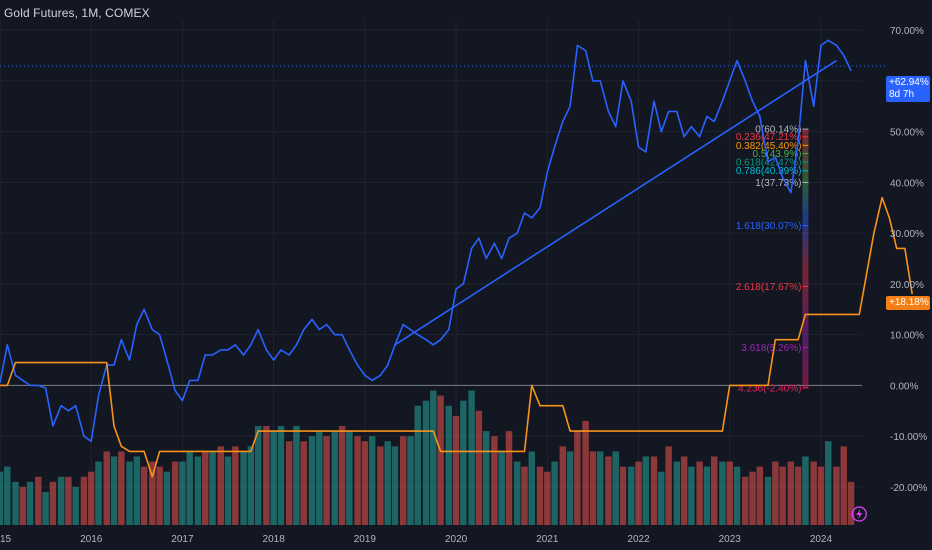  What do you see at coordinates (769, 146) in the screenshot?
I see `fib-level-label: 0.382(45.40%)` at bounding box center [769, 146].